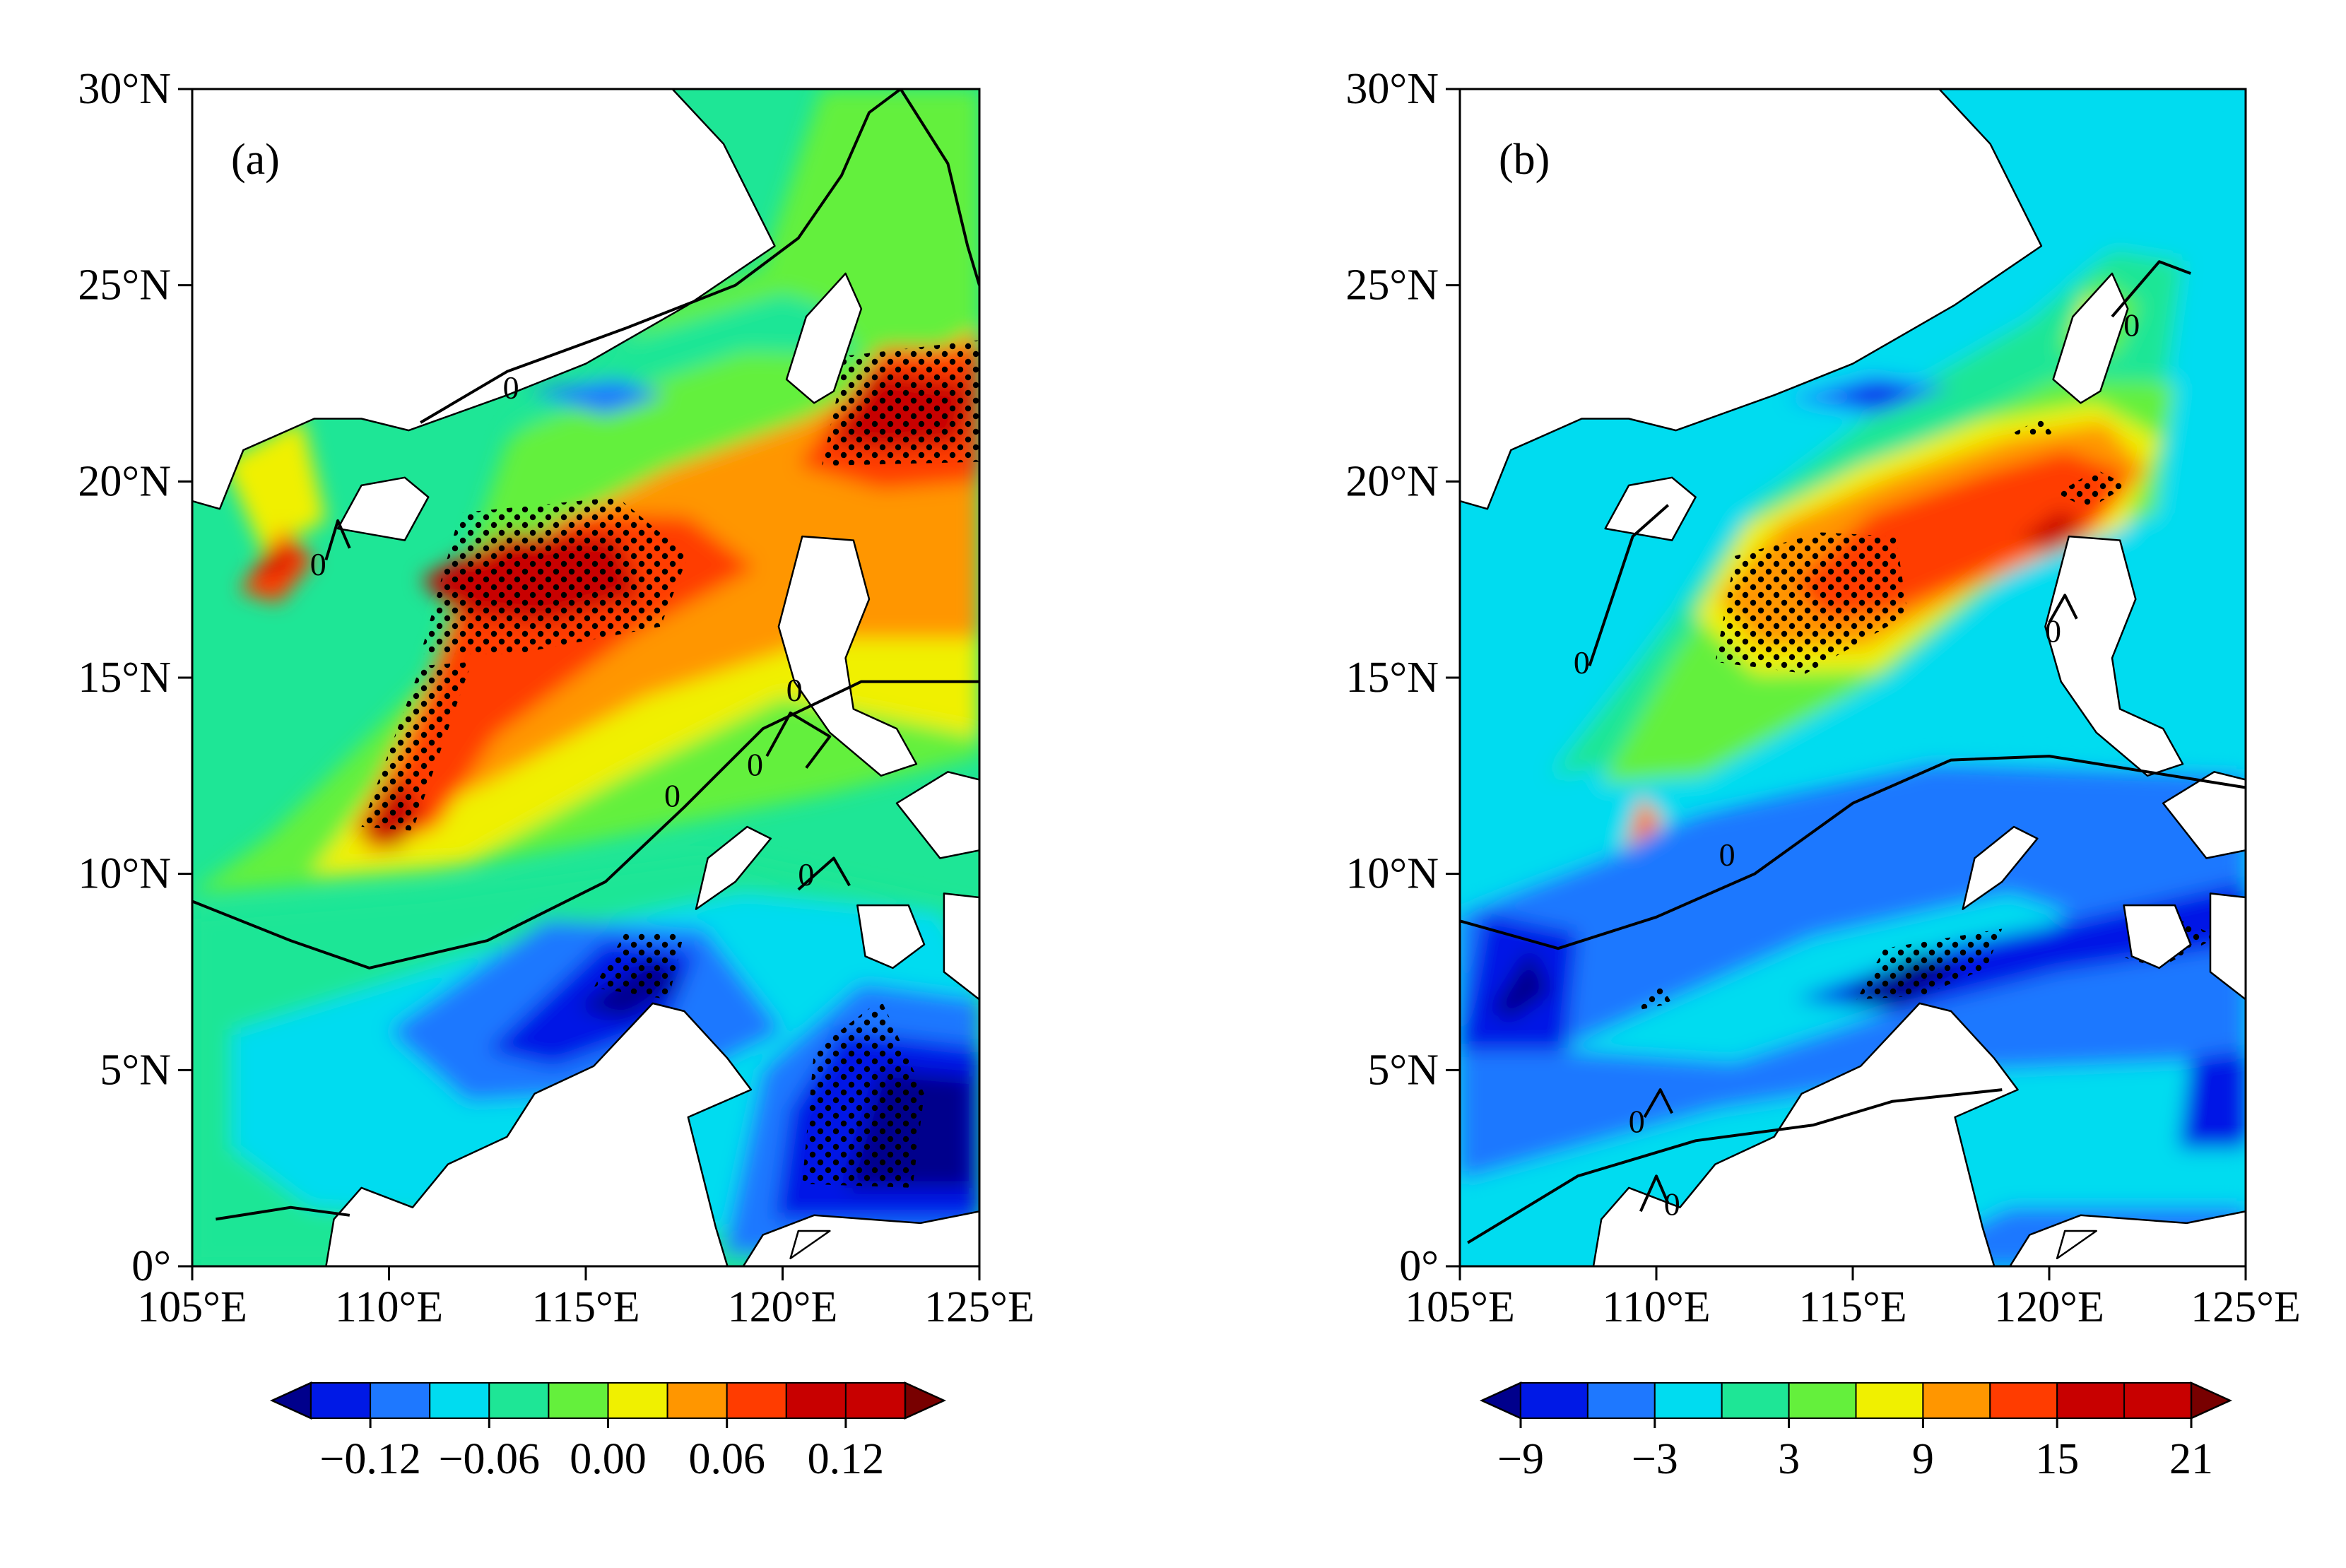 Image resolution: width=2346 pixels, height=1568 pixels. Describe the element at coordinates (369, 1459) in the screenshot. I see `colorbar-tick-label: −0.12` at that location.